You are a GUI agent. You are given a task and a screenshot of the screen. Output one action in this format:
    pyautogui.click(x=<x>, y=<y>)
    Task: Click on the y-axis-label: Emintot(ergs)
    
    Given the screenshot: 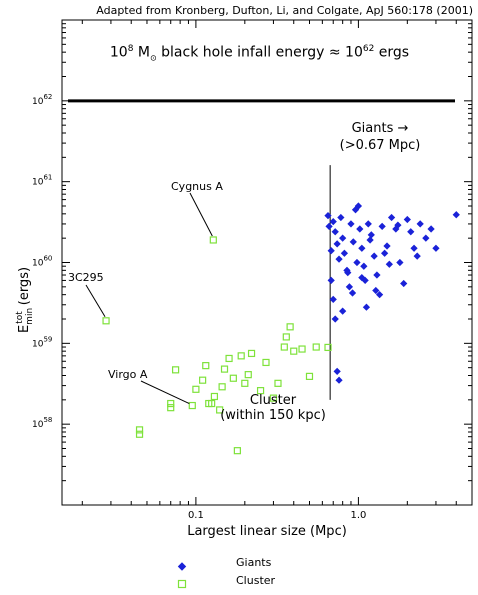 What is the action you would take?
    pyautogui.click(x=25, y=300)
    